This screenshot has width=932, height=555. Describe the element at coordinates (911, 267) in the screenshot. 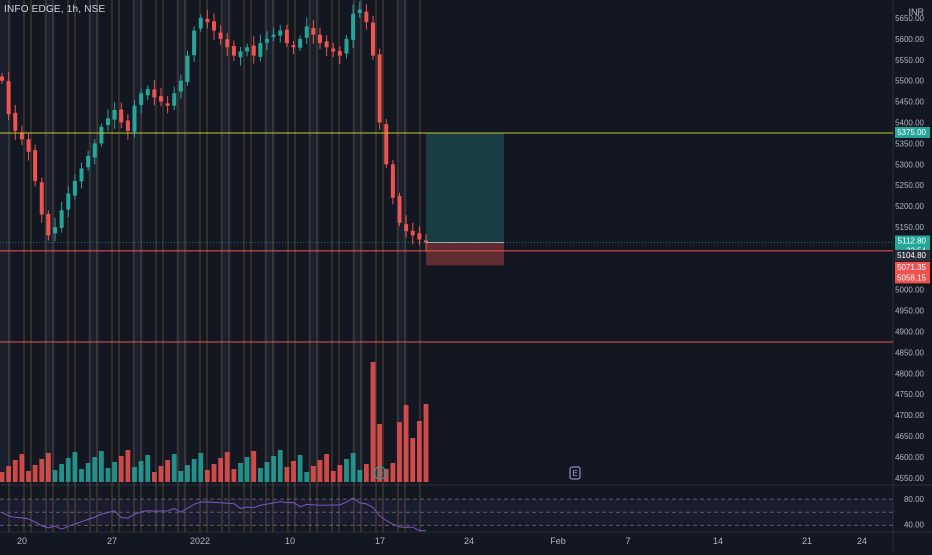

I see `price-label-stop-line: 5071.35` at that location.